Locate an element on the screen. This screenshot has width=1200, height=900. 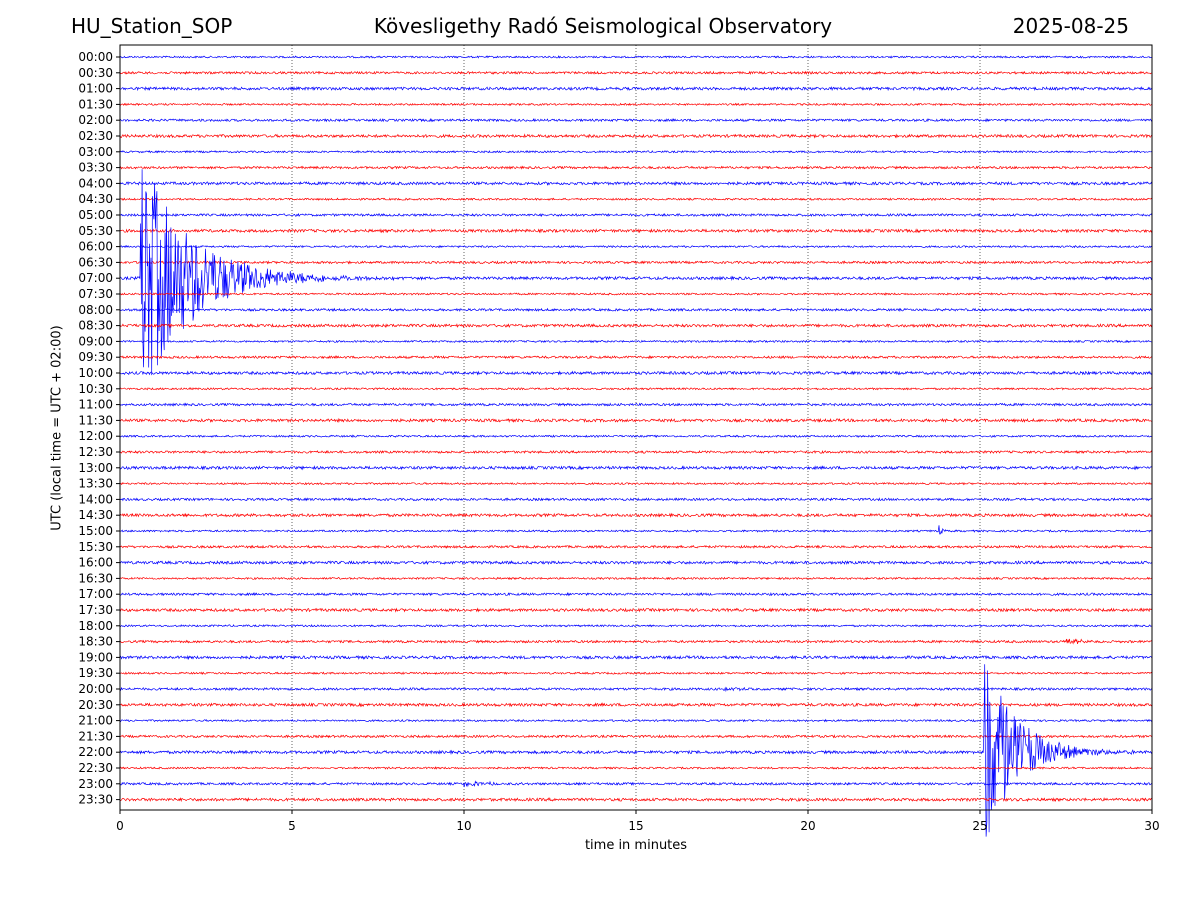
y-tick-label: 17:30 is located at coordinates (95, 610).